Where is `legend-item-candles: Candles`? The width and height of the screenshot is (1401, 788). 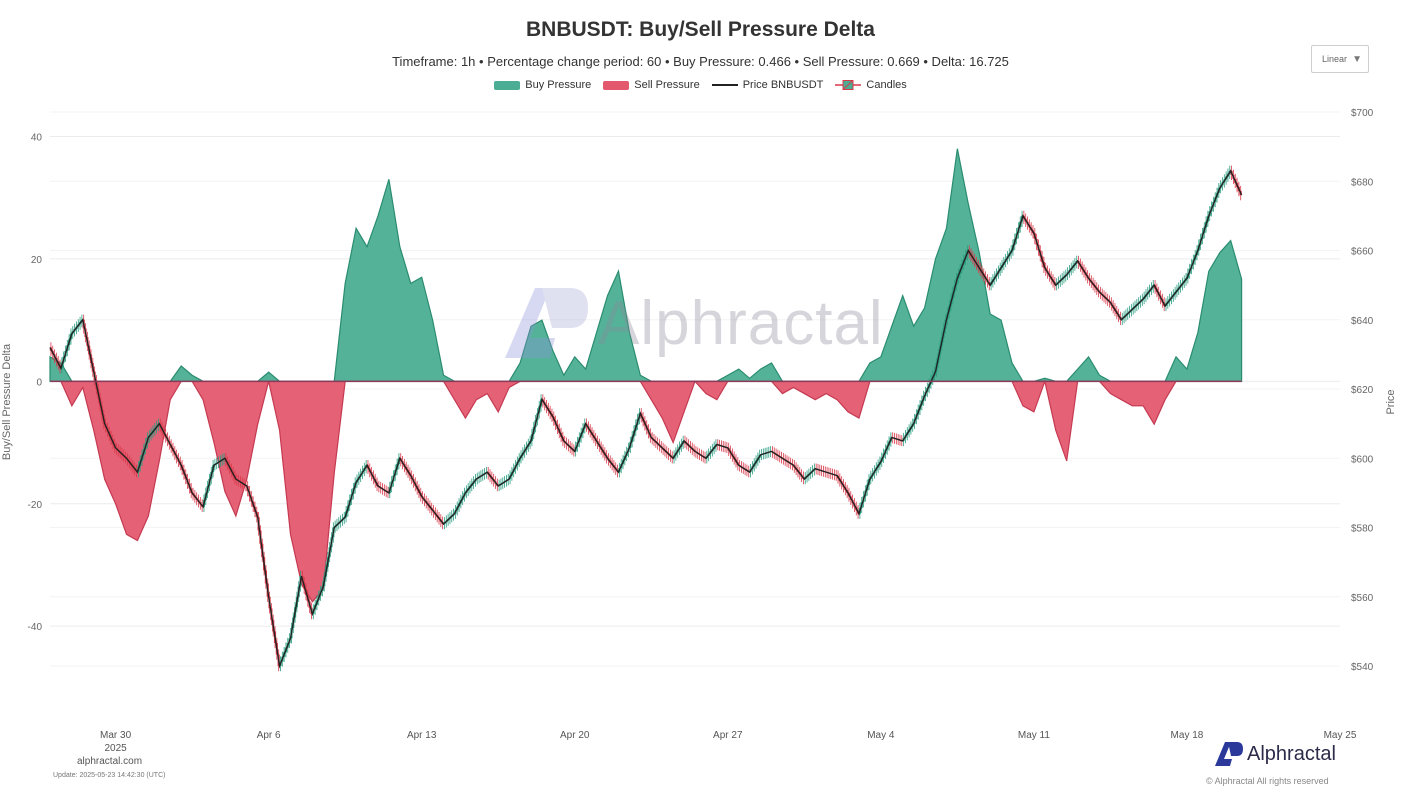
legend-item-candles: Candles is located at coordinates (871, 85).